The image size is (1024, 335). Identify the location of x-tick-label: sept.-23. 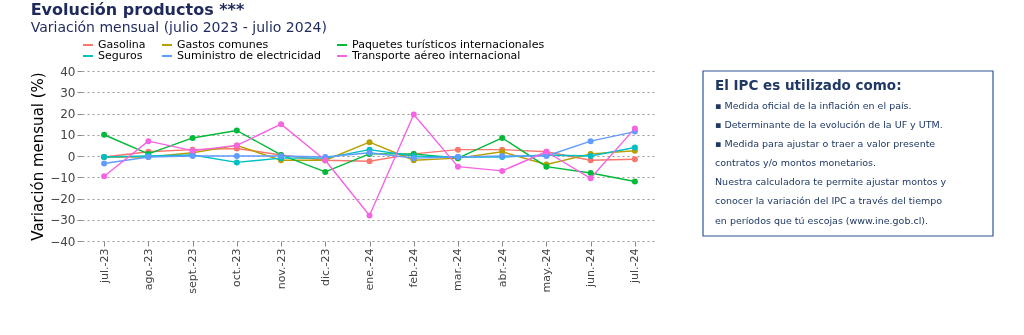
(193, 271).